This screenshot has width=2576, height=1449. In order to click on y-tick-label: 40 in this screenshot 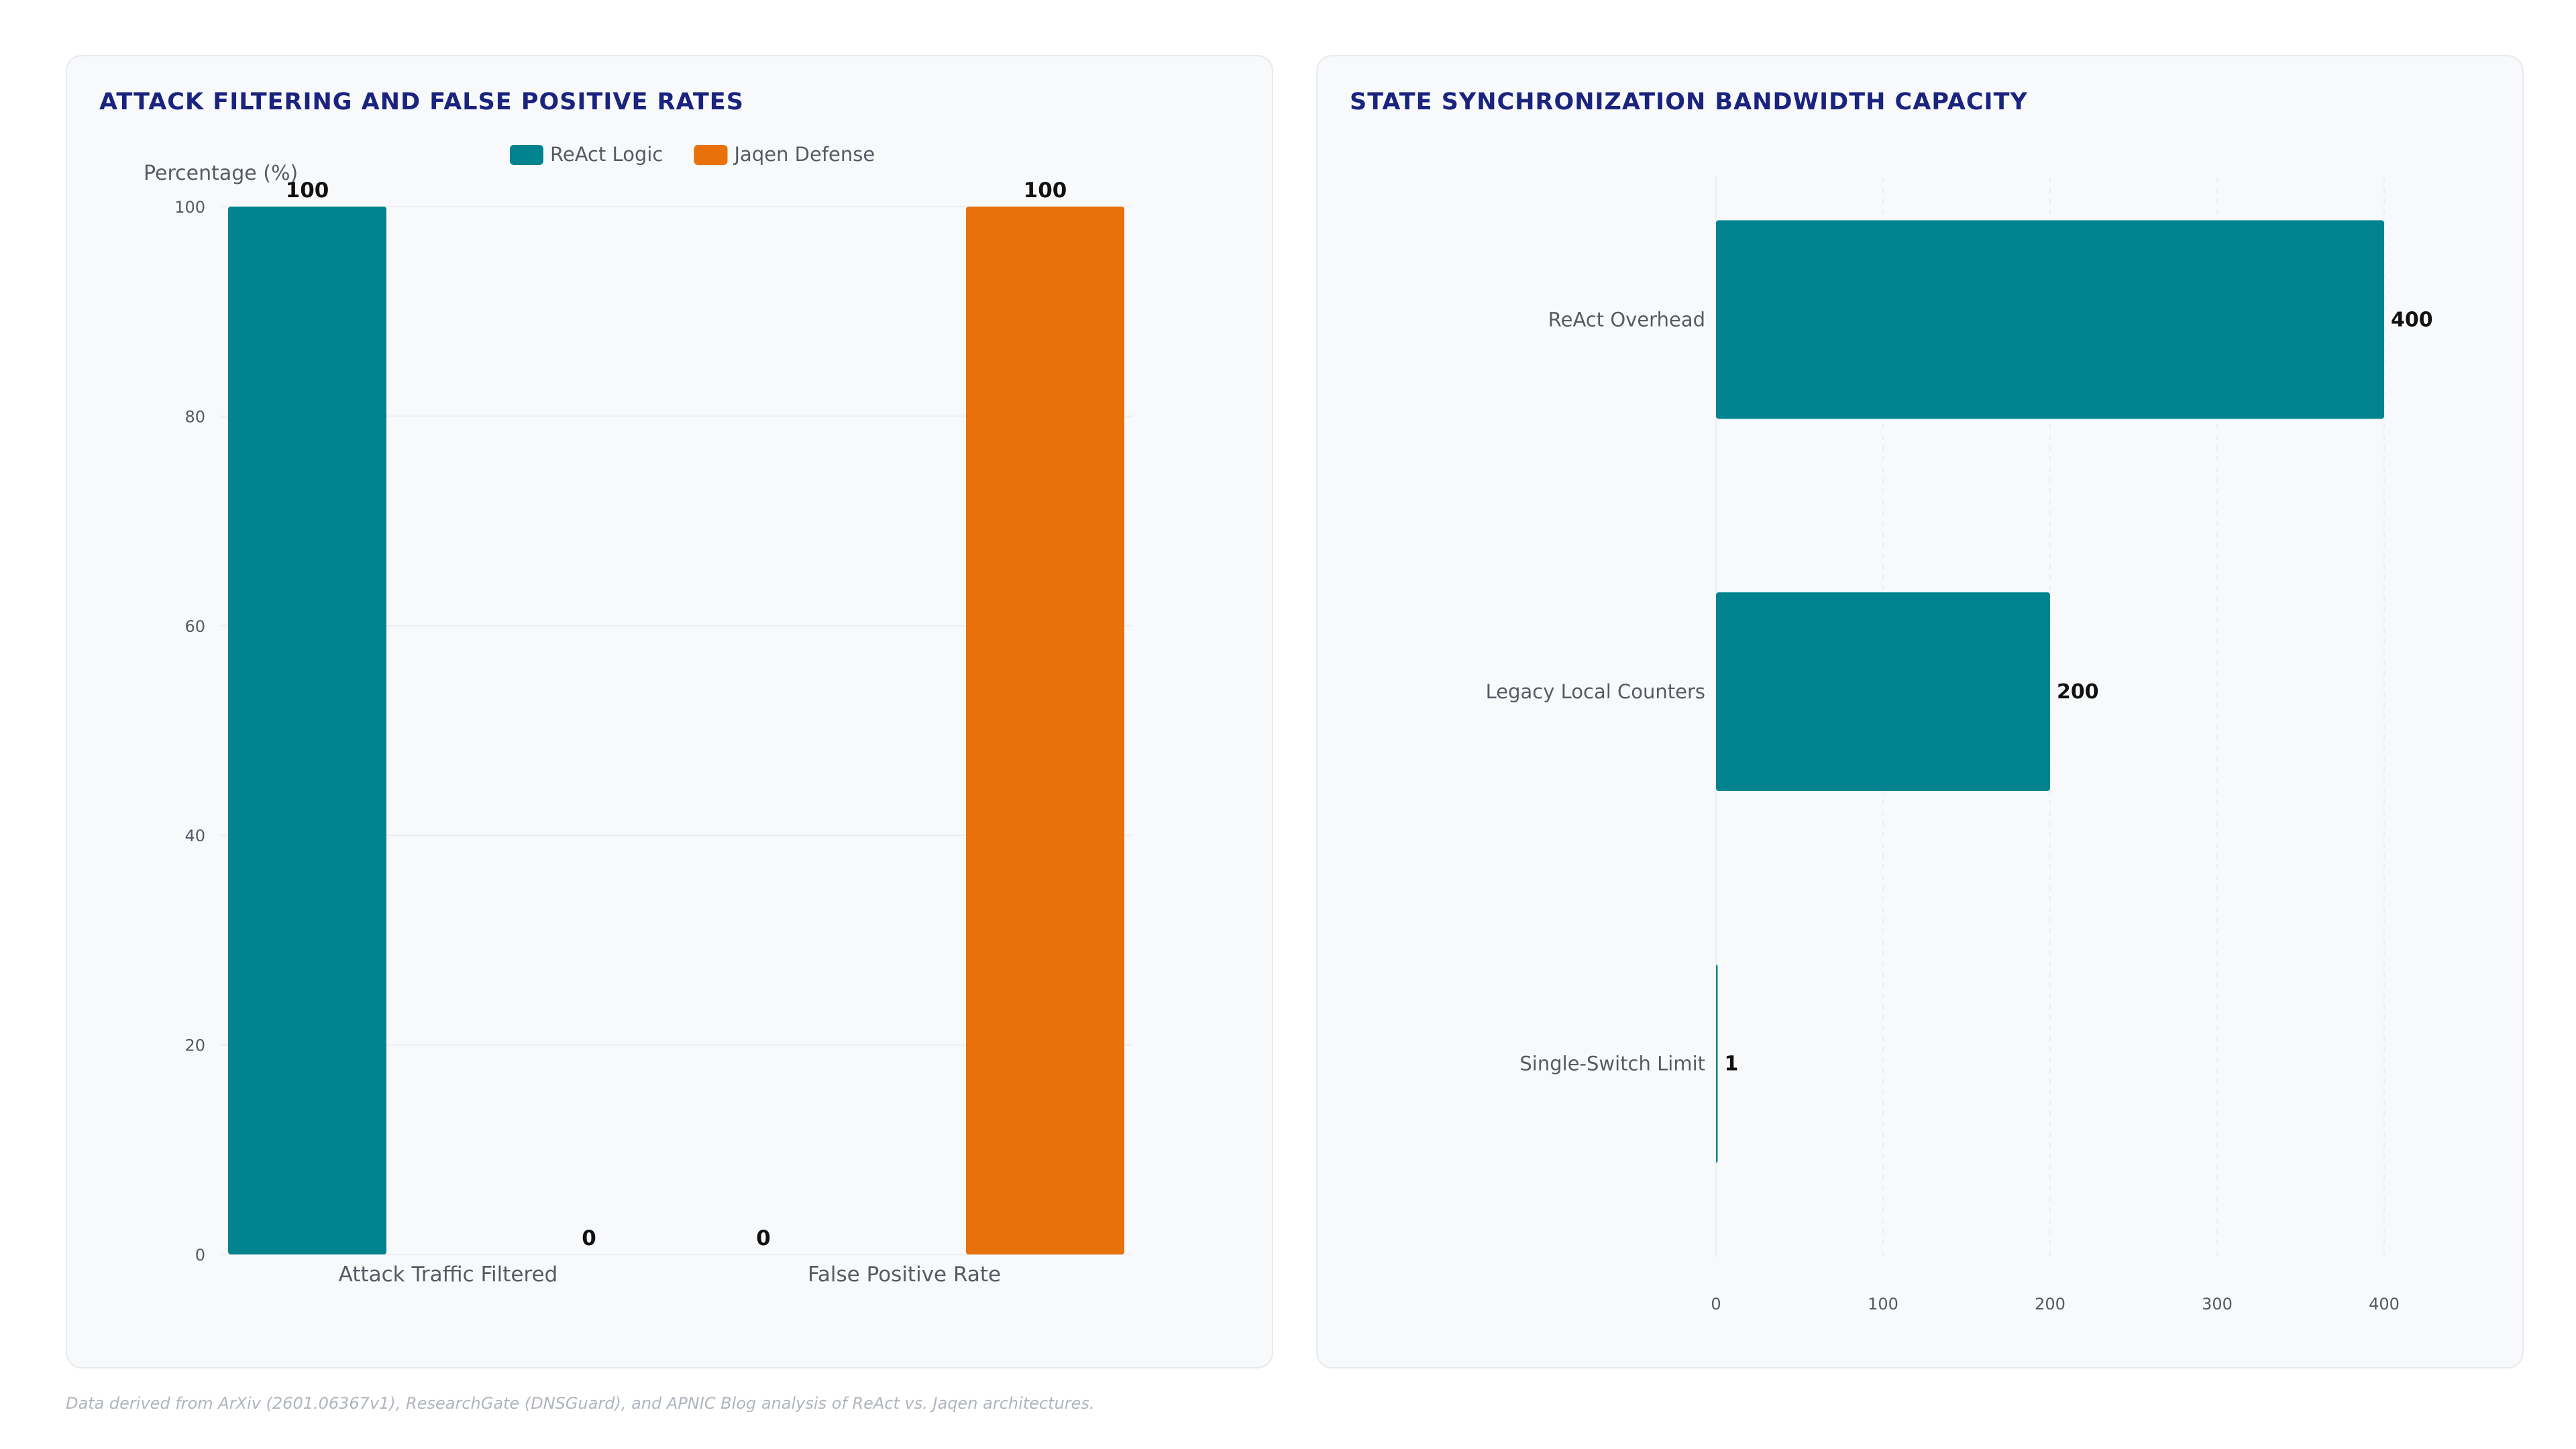, I will do `click(194, 835)`.